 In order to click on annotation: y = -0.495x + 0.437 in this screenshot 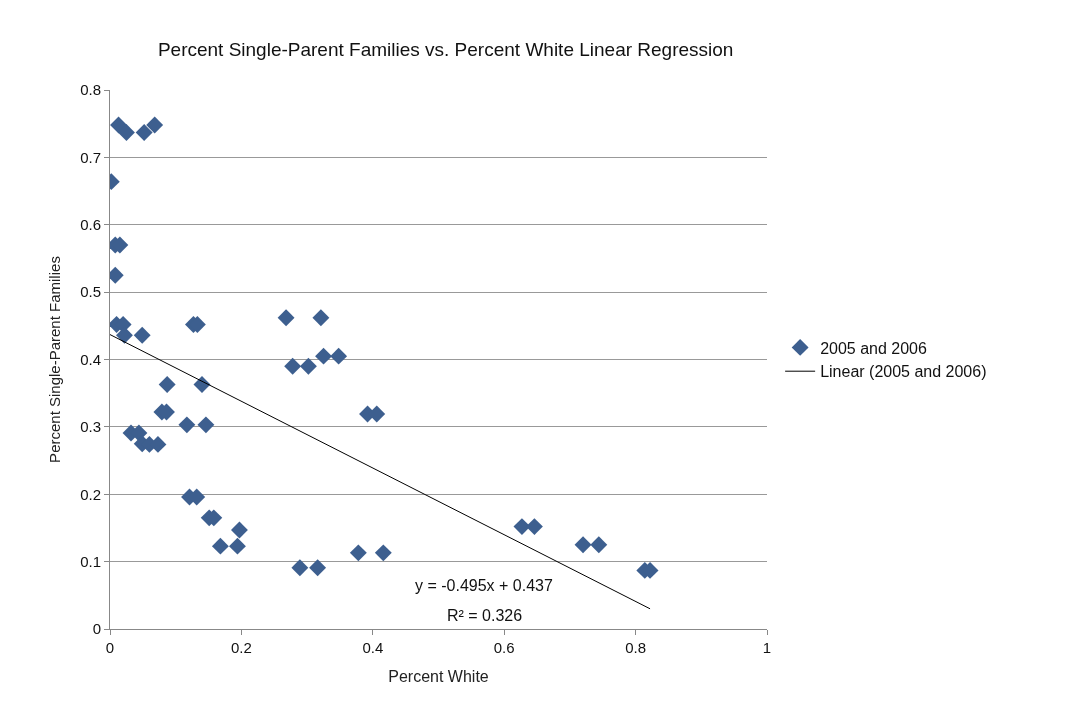, I will do `click(484, 585)`.